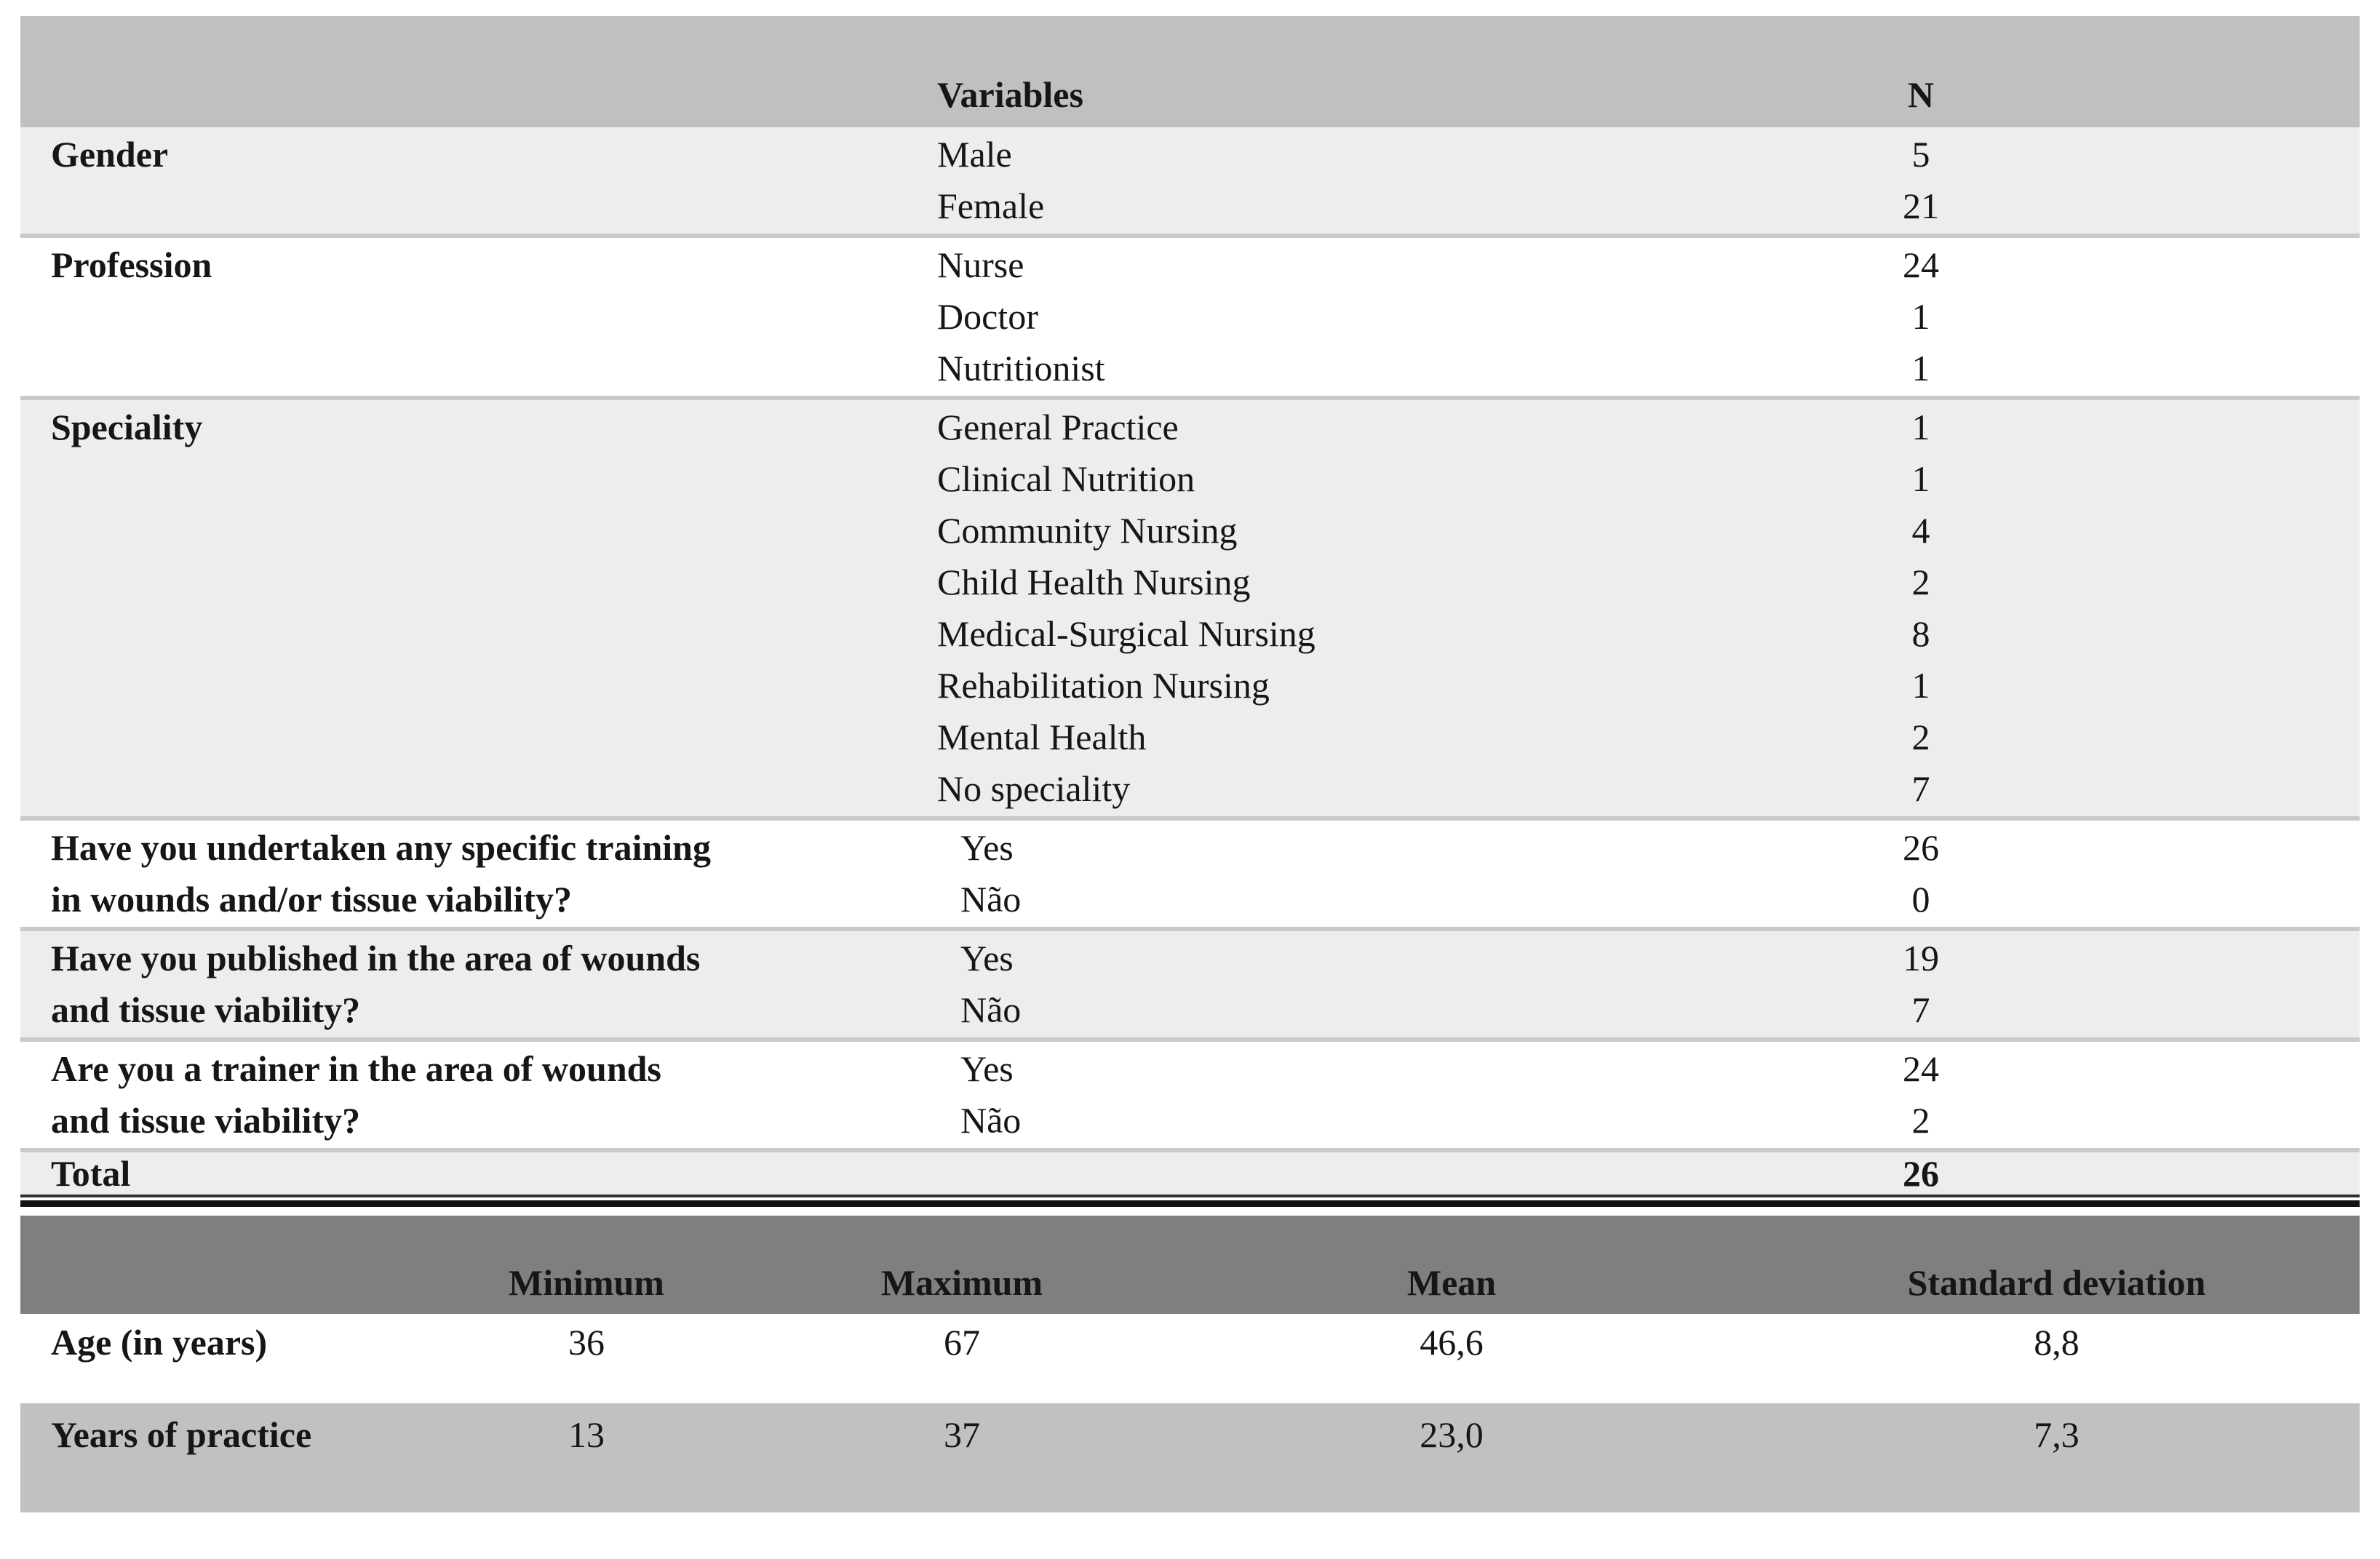  Describe the element at coordinates (159, 1342) in the screenshot. I see `row-label: Age (in years)` at that location.